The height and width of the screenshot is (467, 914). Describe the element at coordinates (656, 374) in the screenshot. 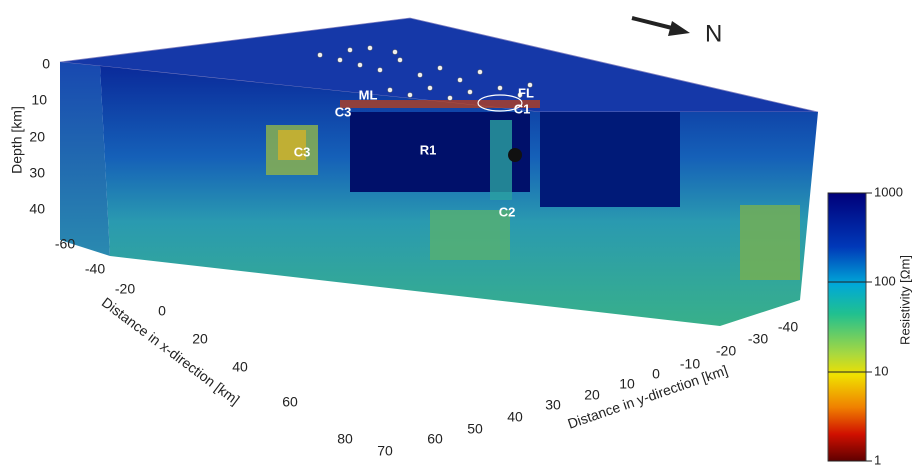

I see `y-tick-label: 0` at that location.